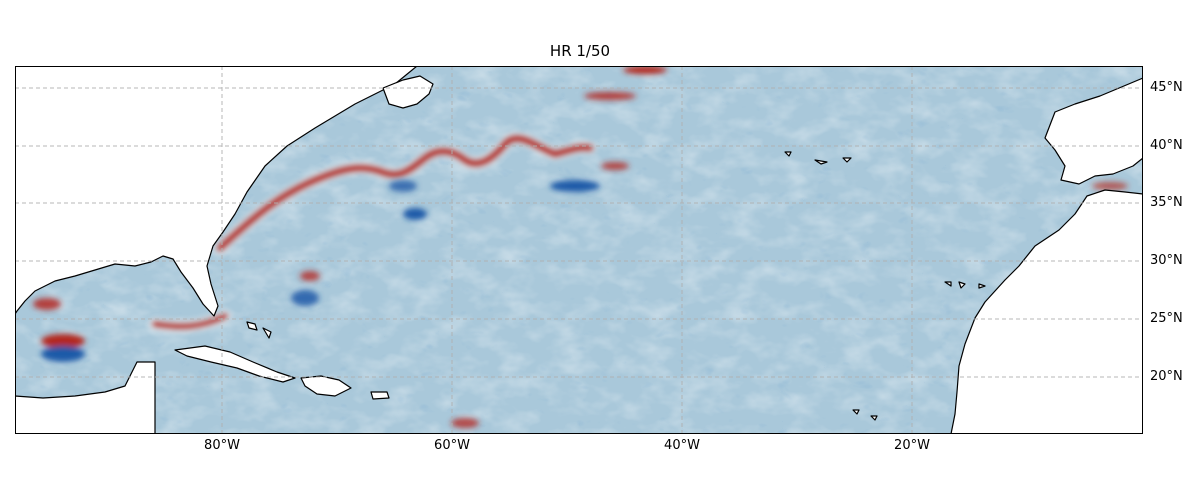 The width and height of the screenshot is (1200, 500). Describe the element at coordinates (380, 395) in the screenshot. I see `puerto-rico` at that location.